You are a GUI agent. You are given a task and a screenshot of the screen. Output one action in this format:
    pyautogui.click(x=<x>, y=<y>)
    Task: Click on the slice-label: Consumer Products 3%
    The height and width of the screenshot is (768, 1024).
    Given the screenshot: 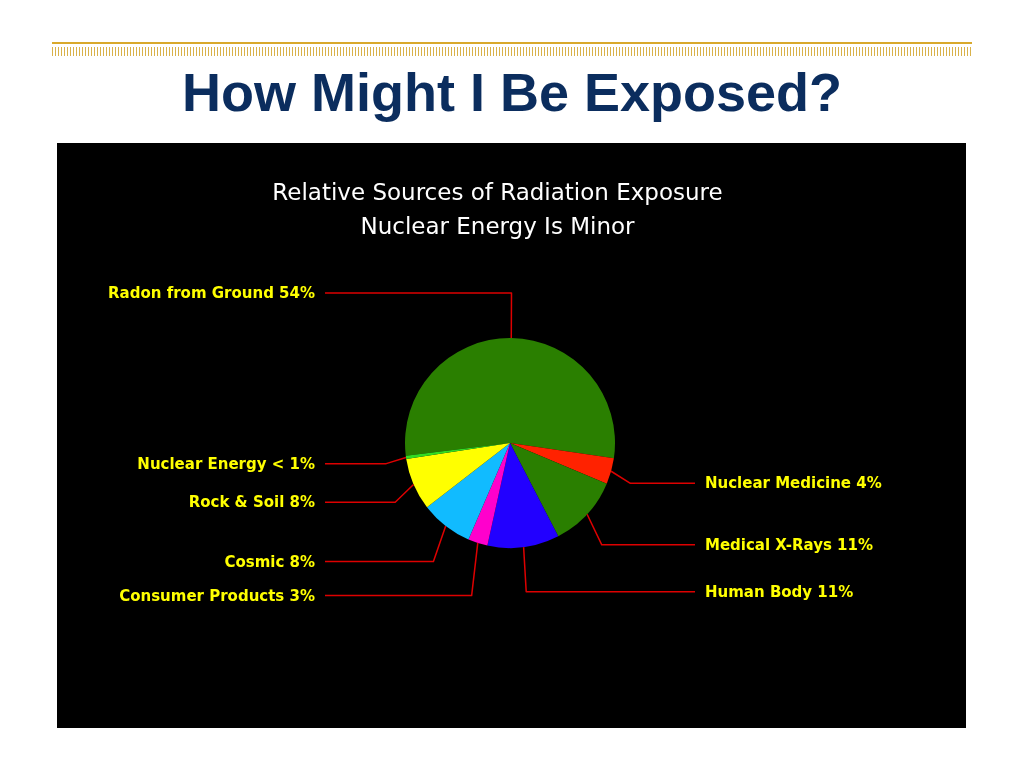 What is the action you would take?
    pyautogui.click(x=217, y=595)
    